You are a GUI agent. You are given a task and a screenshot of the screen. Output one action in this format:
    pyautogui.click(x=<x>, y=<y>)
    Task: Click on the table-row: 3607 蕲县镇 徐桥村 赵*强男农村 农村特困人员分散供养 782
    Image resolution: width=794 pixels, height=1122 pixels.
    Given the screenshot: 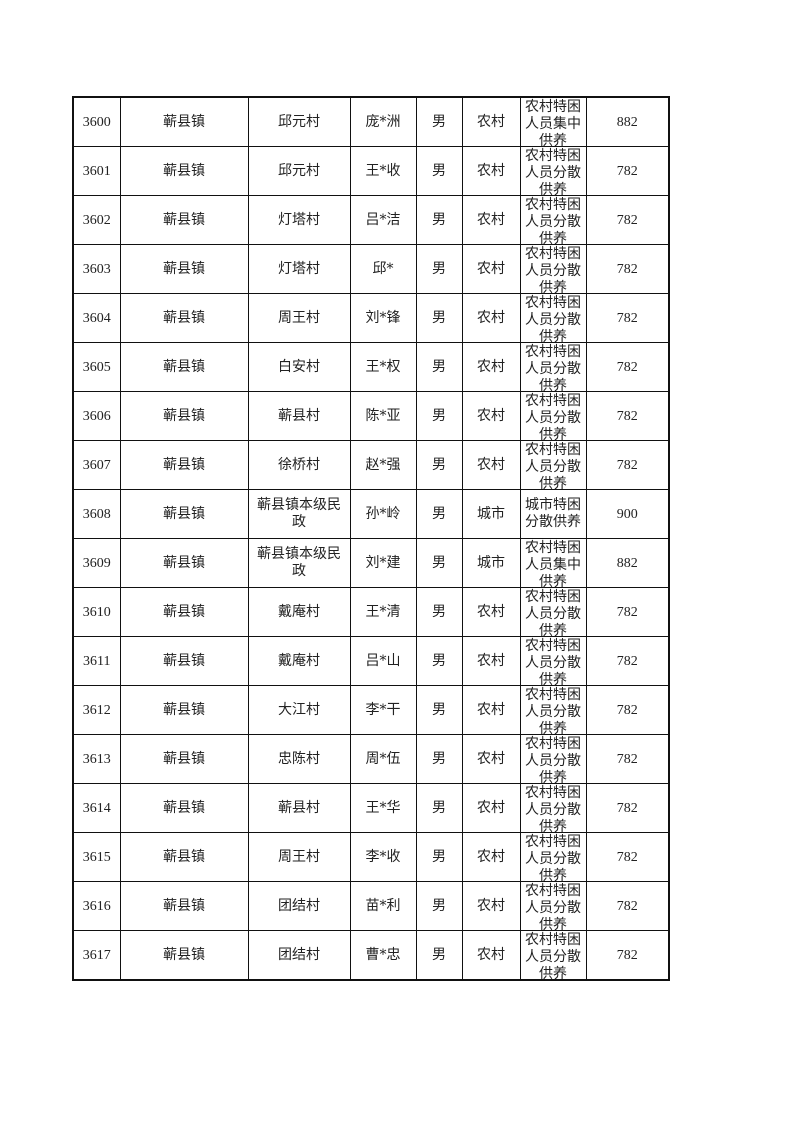 What is the action you would take?
    pyautogui.click(x=371, y=465)
    